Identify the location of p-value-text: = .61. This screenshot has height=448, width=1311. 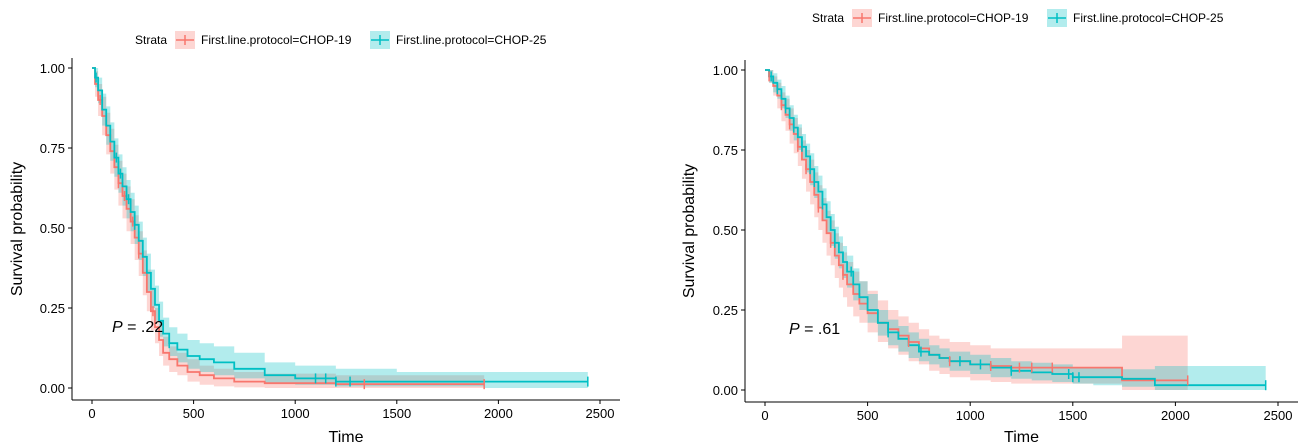
(820, 329).